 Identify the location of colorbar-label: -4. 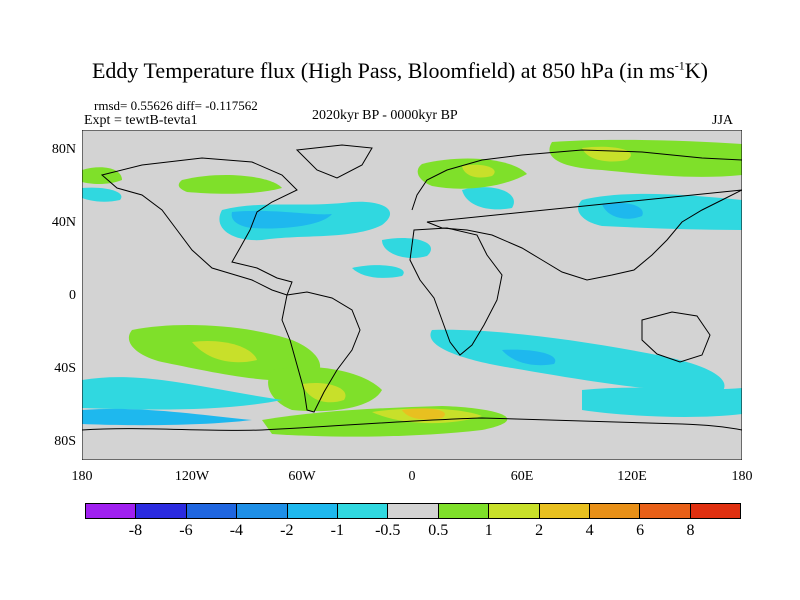
(236, 530).